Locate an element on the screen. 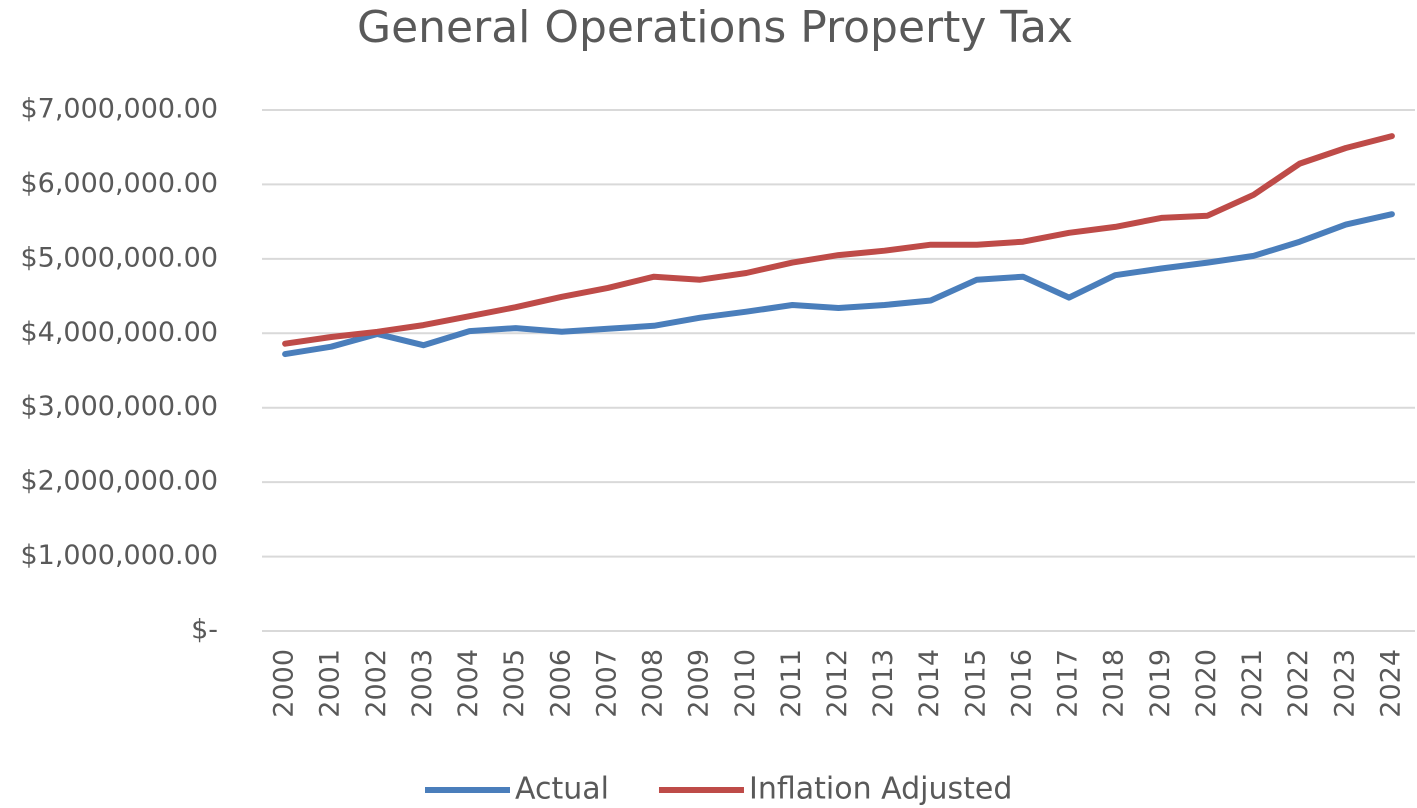 This screenshot has width=1417, height=808. x-tick-label: 2011 is located at coordinates (791, 683).